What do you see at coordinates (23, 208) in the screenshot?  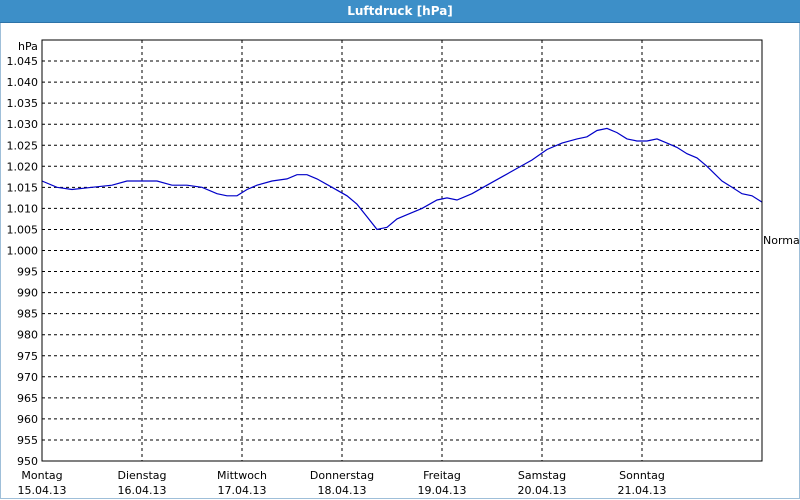 I see `y-tick-label: 1.010` at bounding box center [23, 208].